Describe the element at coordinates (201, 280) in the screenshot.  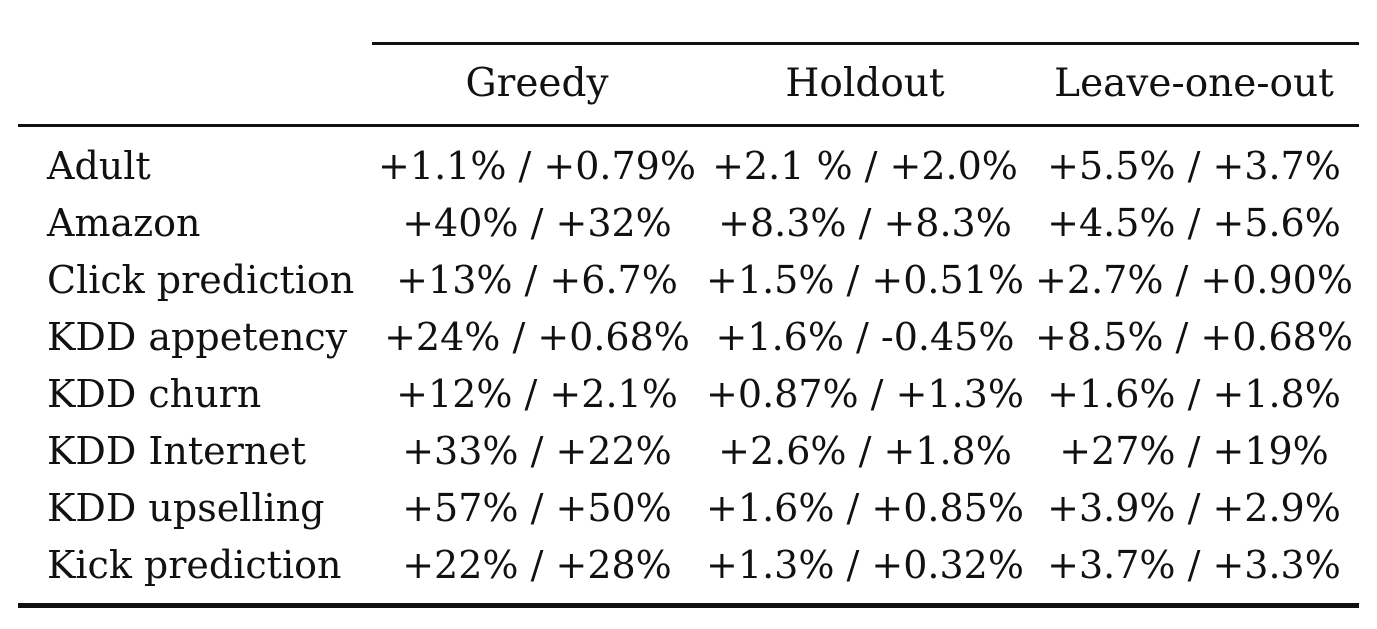
I see `row-label: Click prediction` at that location.